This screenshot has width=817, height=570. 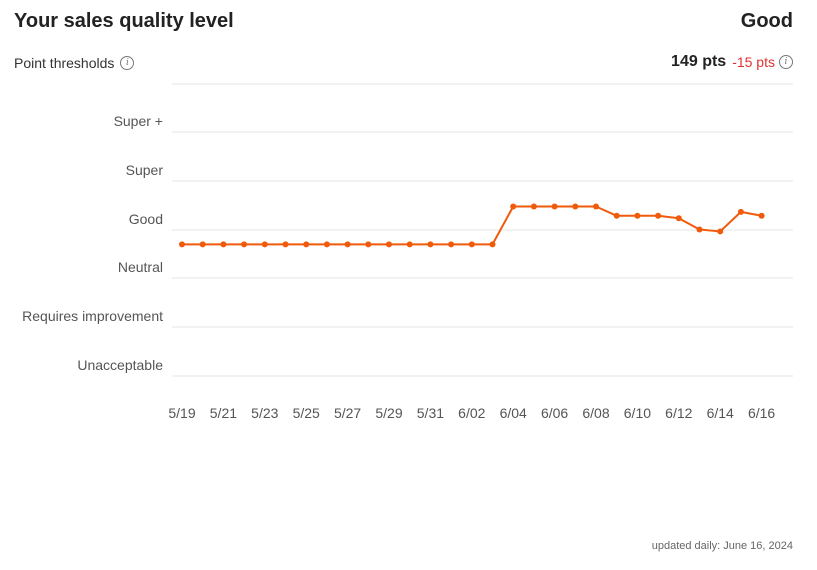 I want to click on y-tick-label: Neutral, so click(x=140, y=267).